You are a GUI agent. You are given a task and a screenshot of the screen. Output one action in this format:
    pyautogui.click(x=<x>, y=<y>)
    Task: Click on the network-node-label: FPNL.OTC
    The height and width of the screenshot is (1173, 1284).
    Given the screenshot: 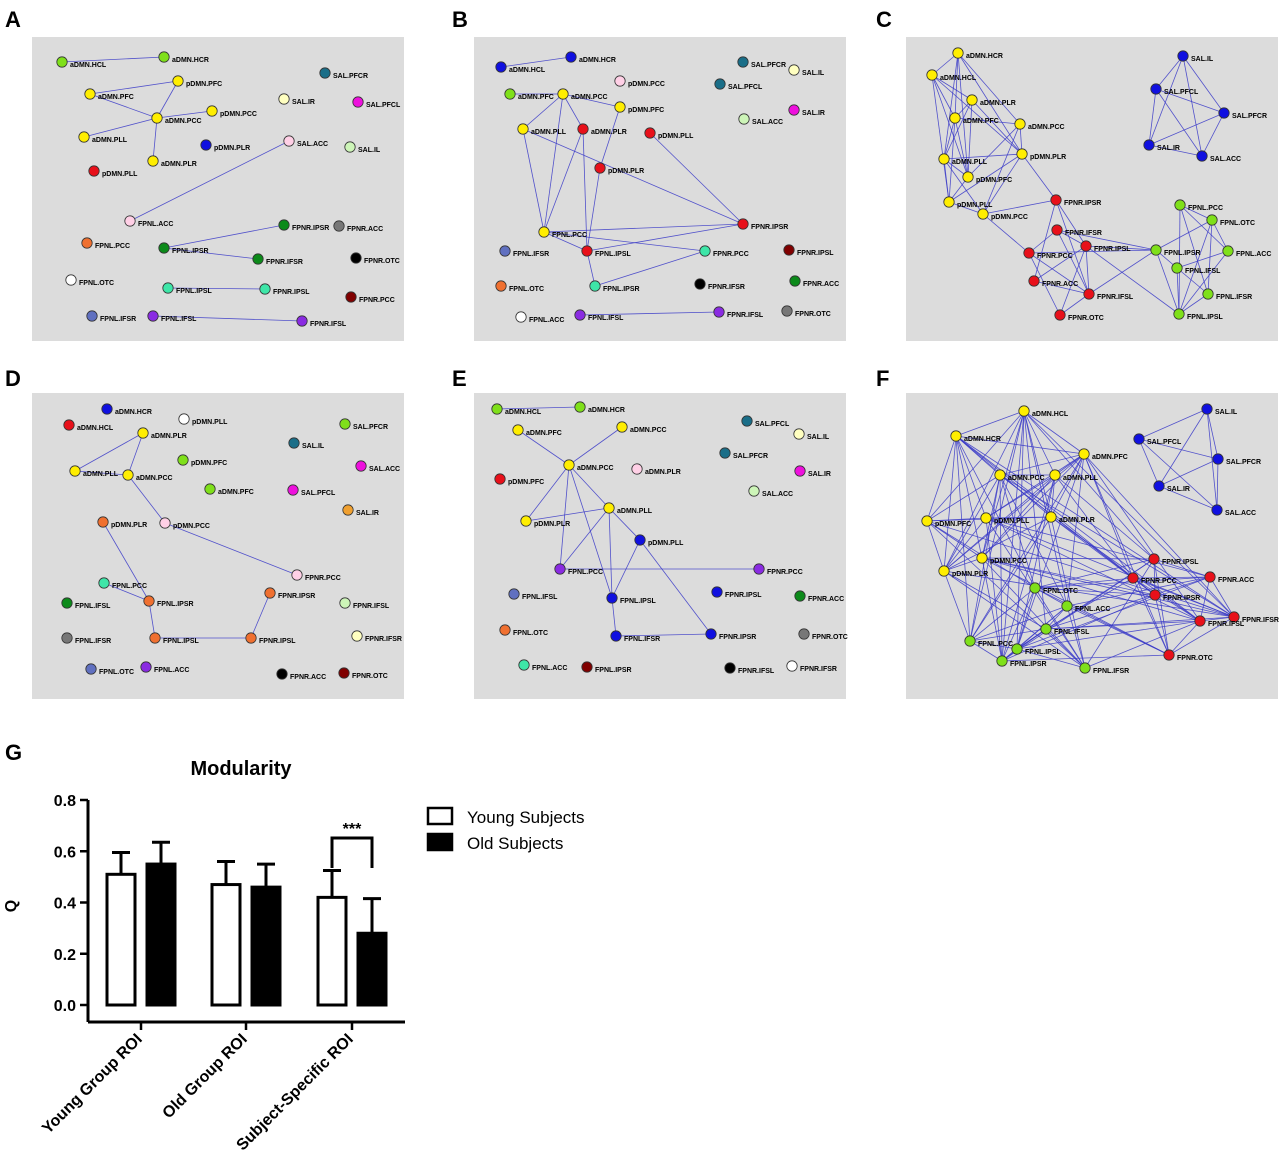 What is the action you would take?
    pyautogui.click(x=530, y=633)
    